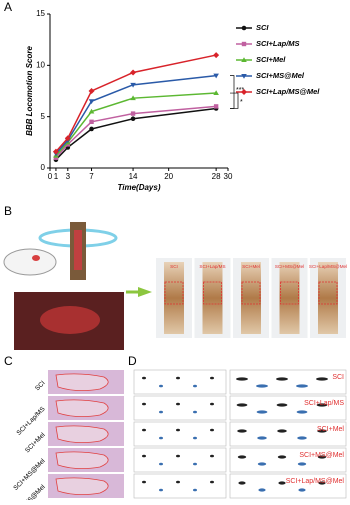 The height and width of the screenshot is (505, 350). I want to click on annotation: *, so click(241, 102).